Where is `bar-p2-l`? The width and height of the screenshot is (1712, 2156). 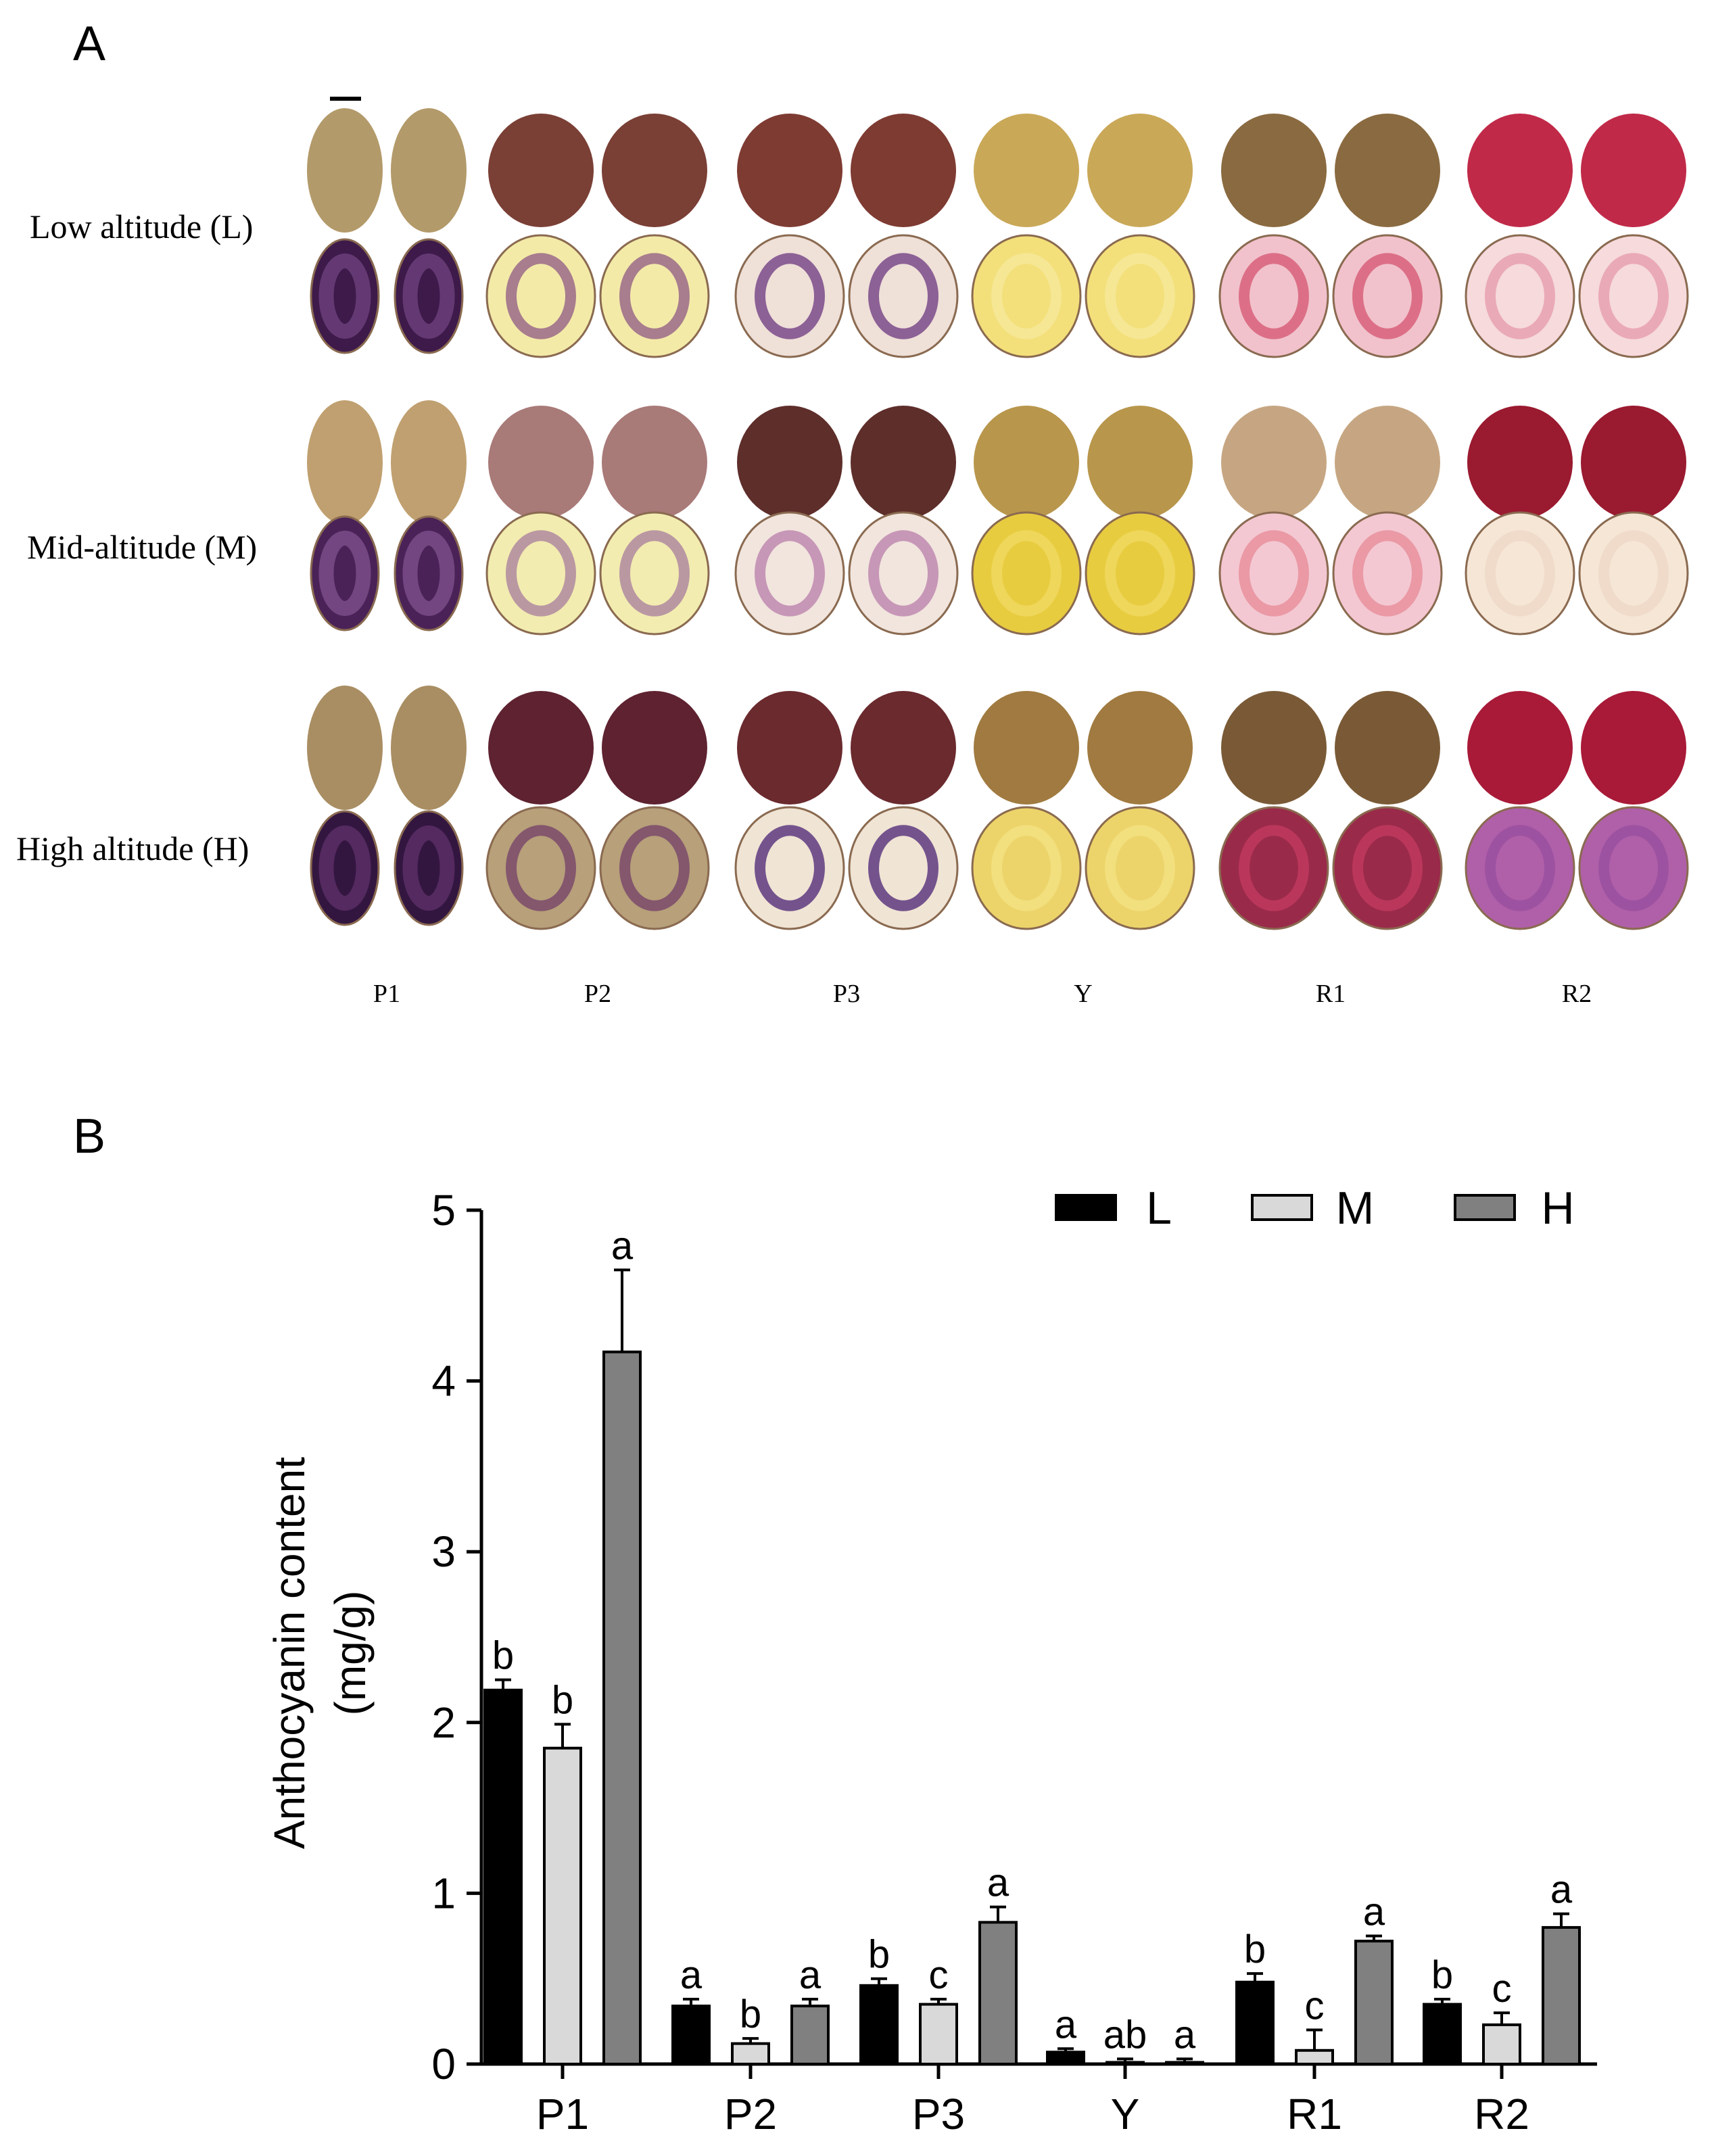 bar-p2-l is located at coordinates (691, 2035).